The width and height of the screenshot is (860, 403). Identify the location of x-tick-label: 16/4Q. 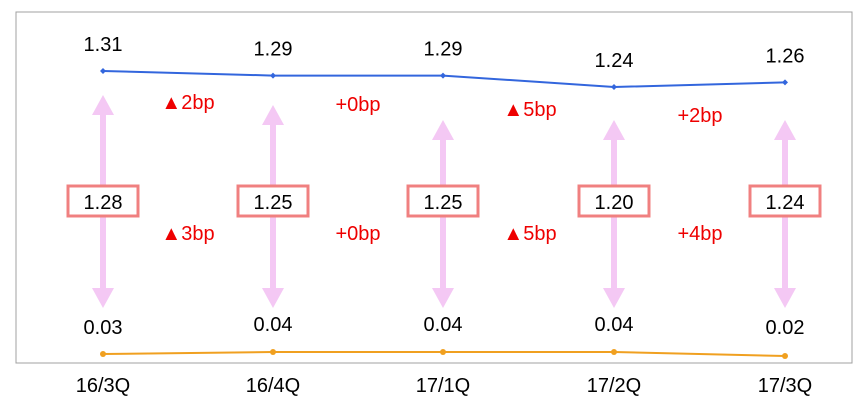
(273, 386).